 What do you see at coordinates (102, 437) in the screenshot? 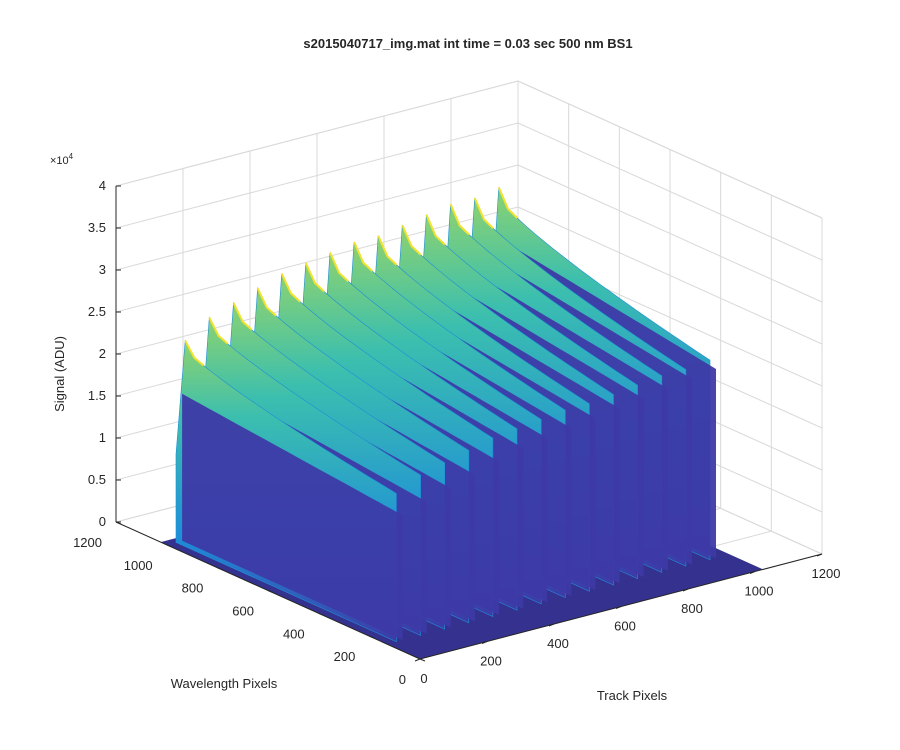
I see `z-tick-label: 1` at bounding box center [102, 437].